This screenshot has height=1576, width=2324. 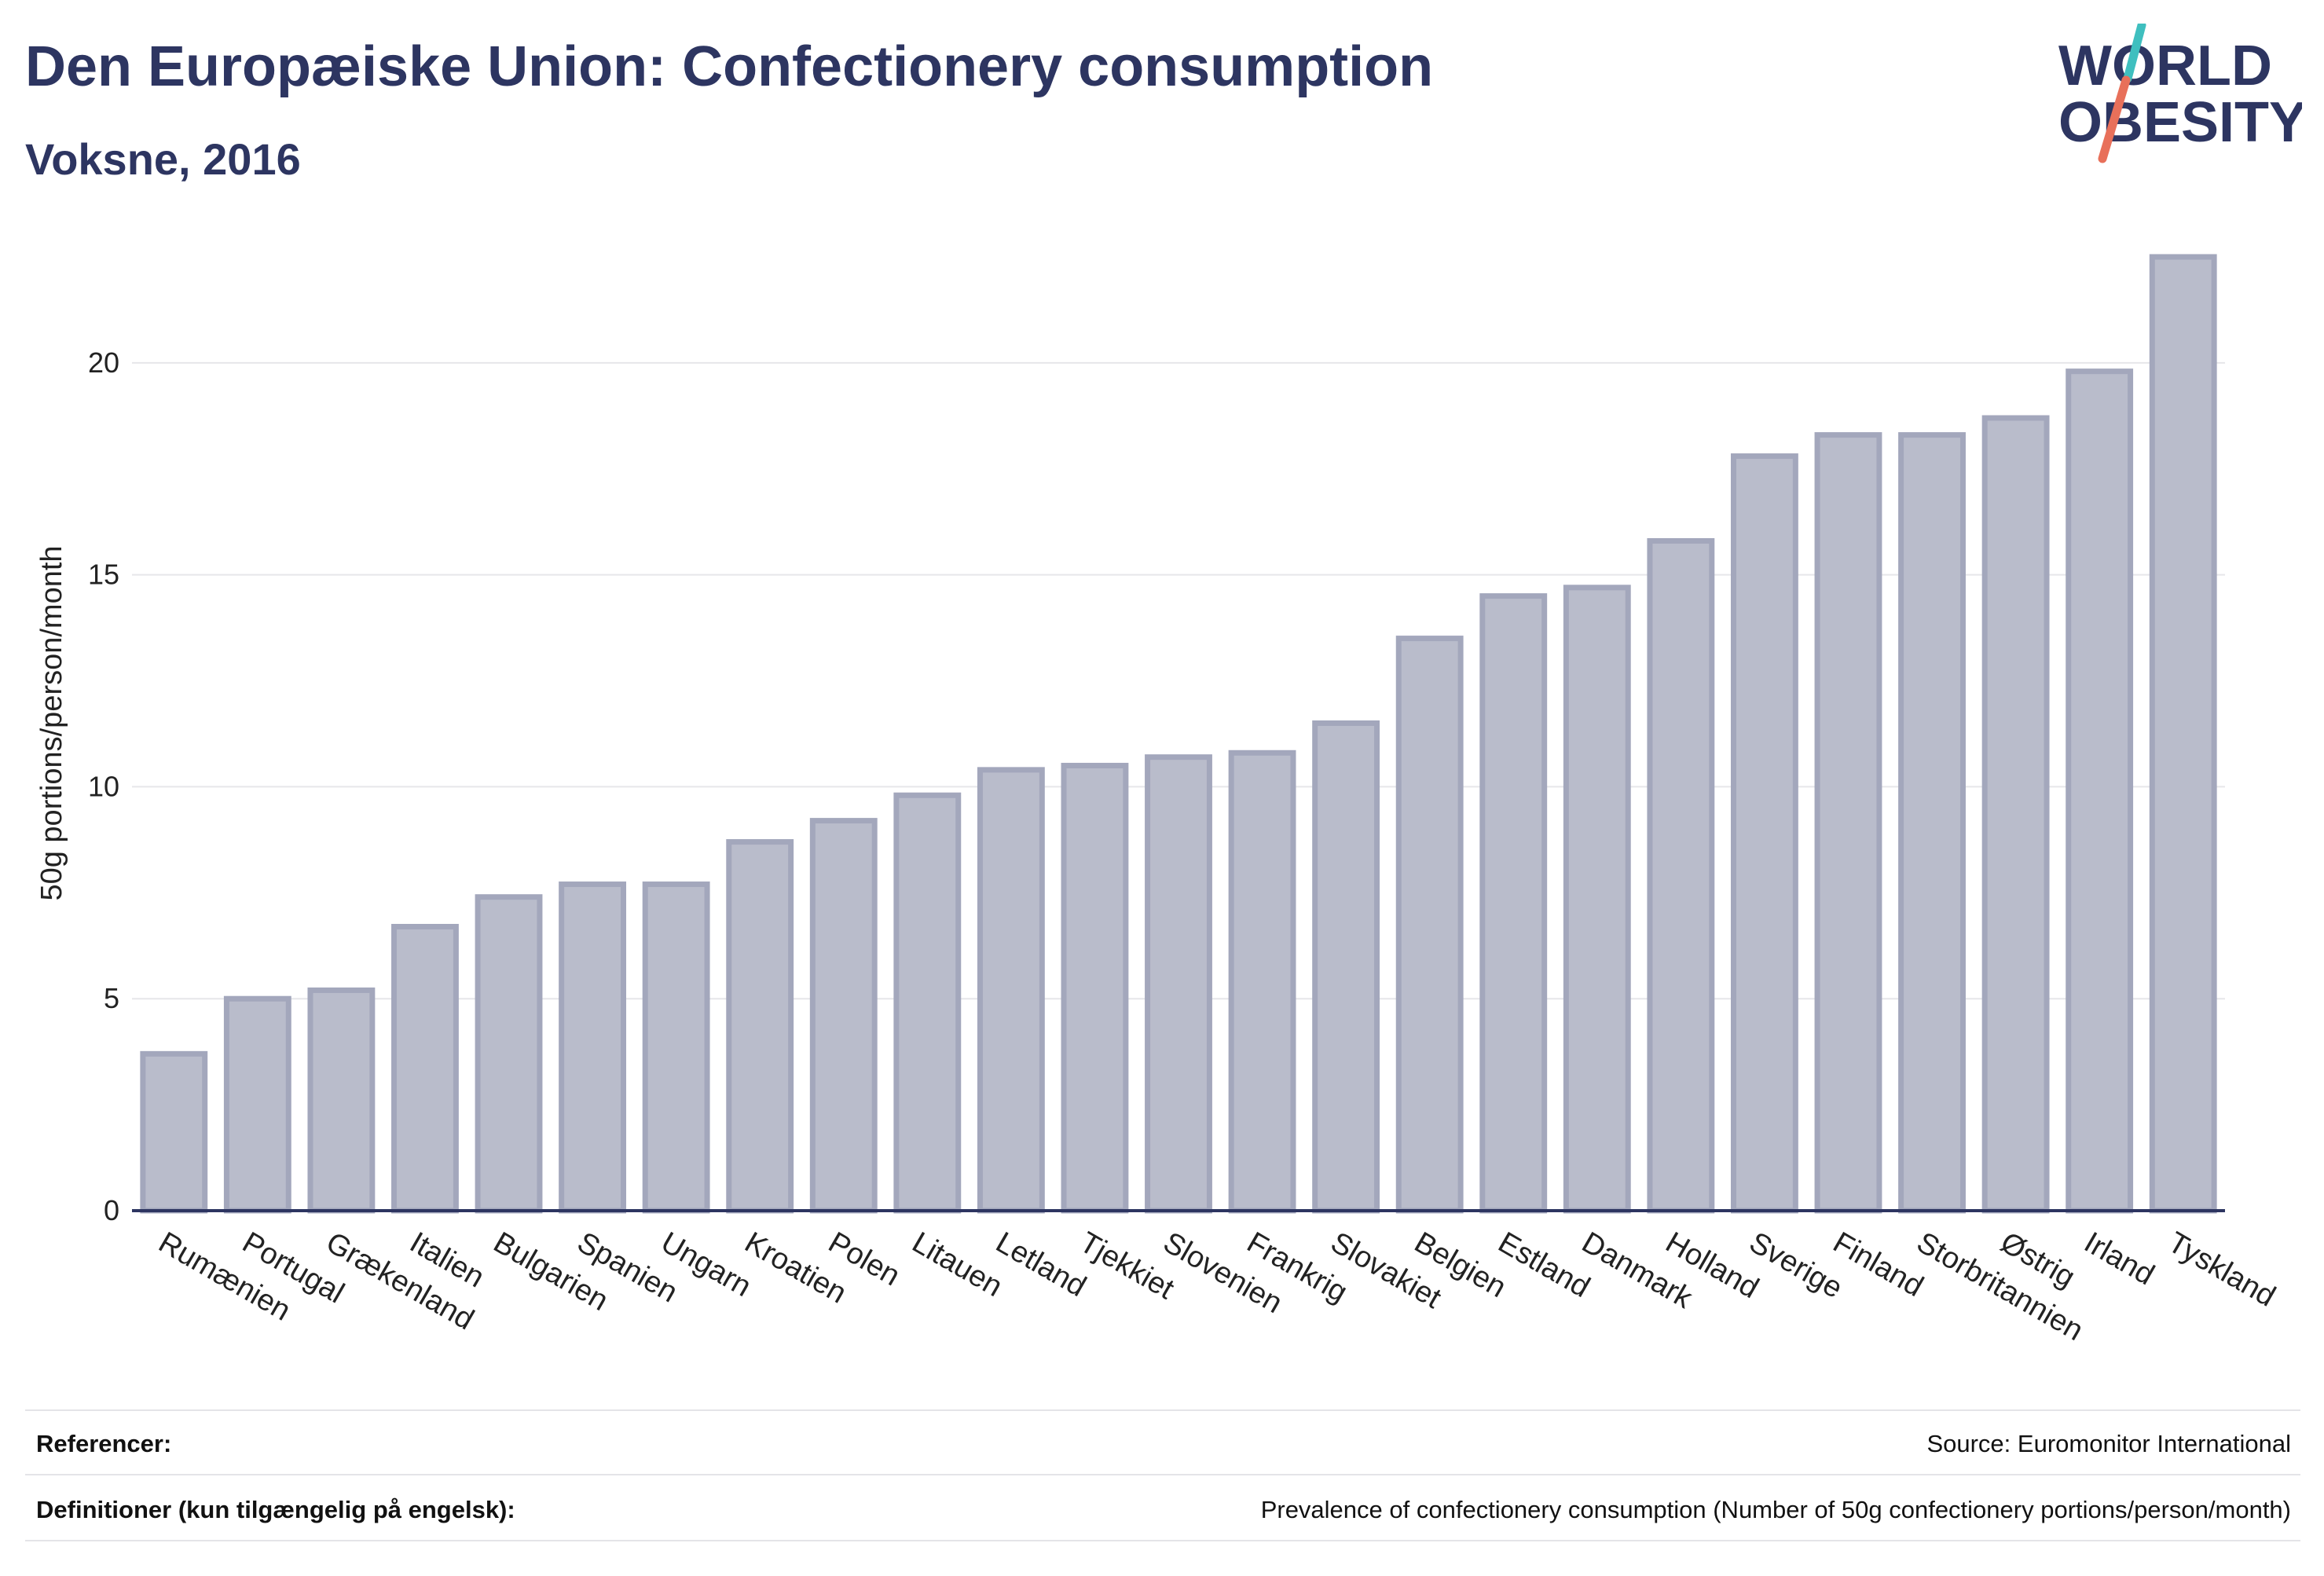 What do you see at coordinates (2108, 1443) in the screenshot?
I see `references-value: Source: Euromonitor International` at bounding box center [2108, 1443].